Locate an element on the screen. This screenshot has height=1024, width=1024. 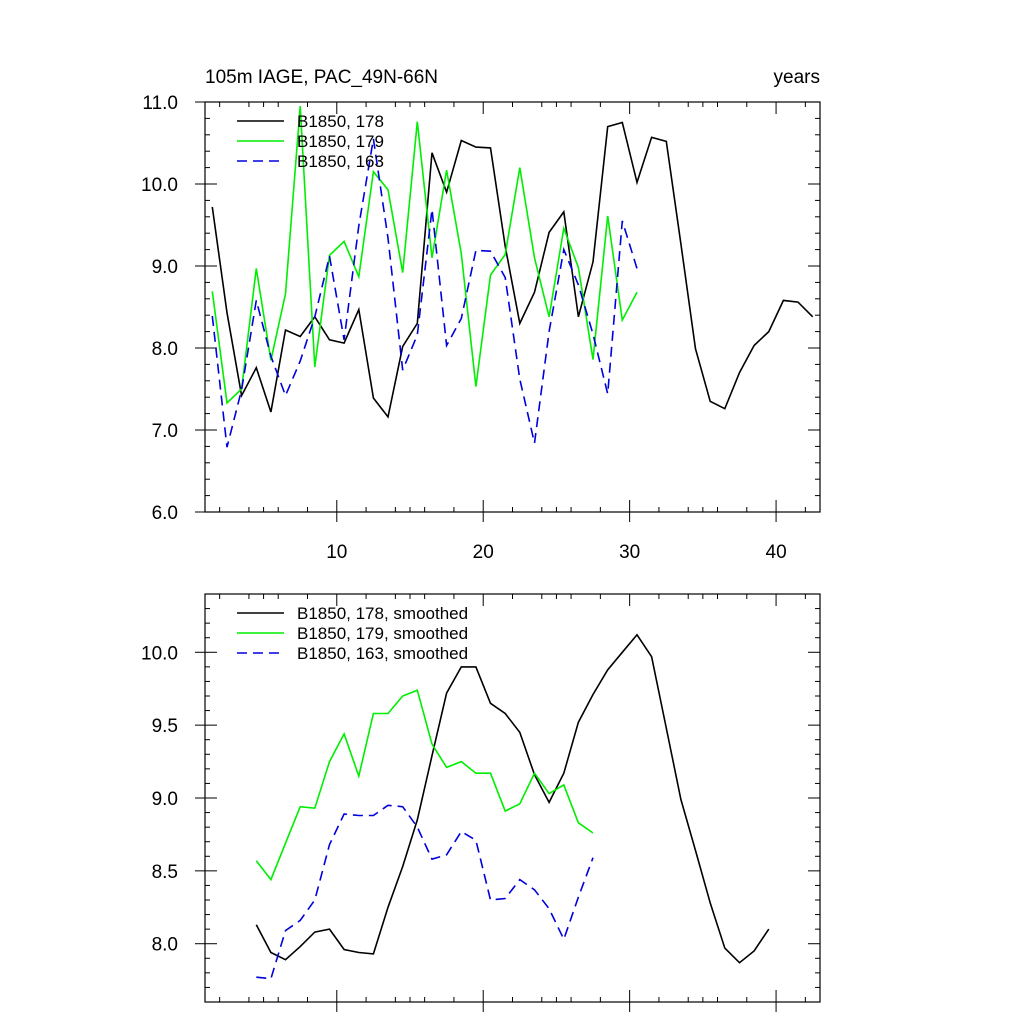
bottom-y-tick-label: 9.5 is located at coordinates (165, 726).